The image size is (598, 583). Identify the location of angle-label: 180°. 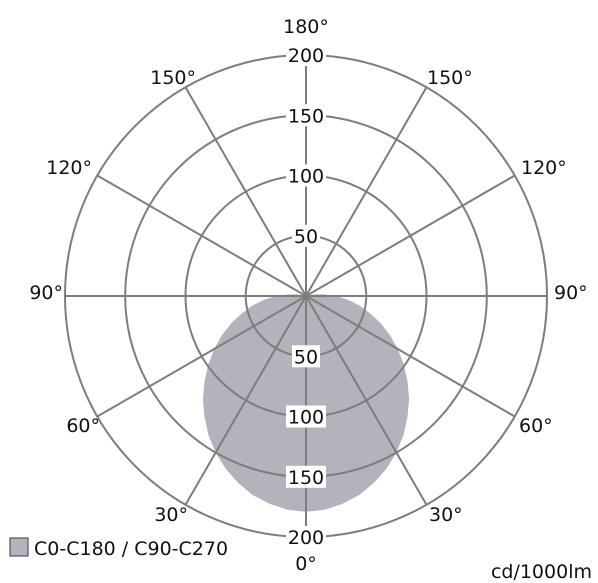
(306, 27).